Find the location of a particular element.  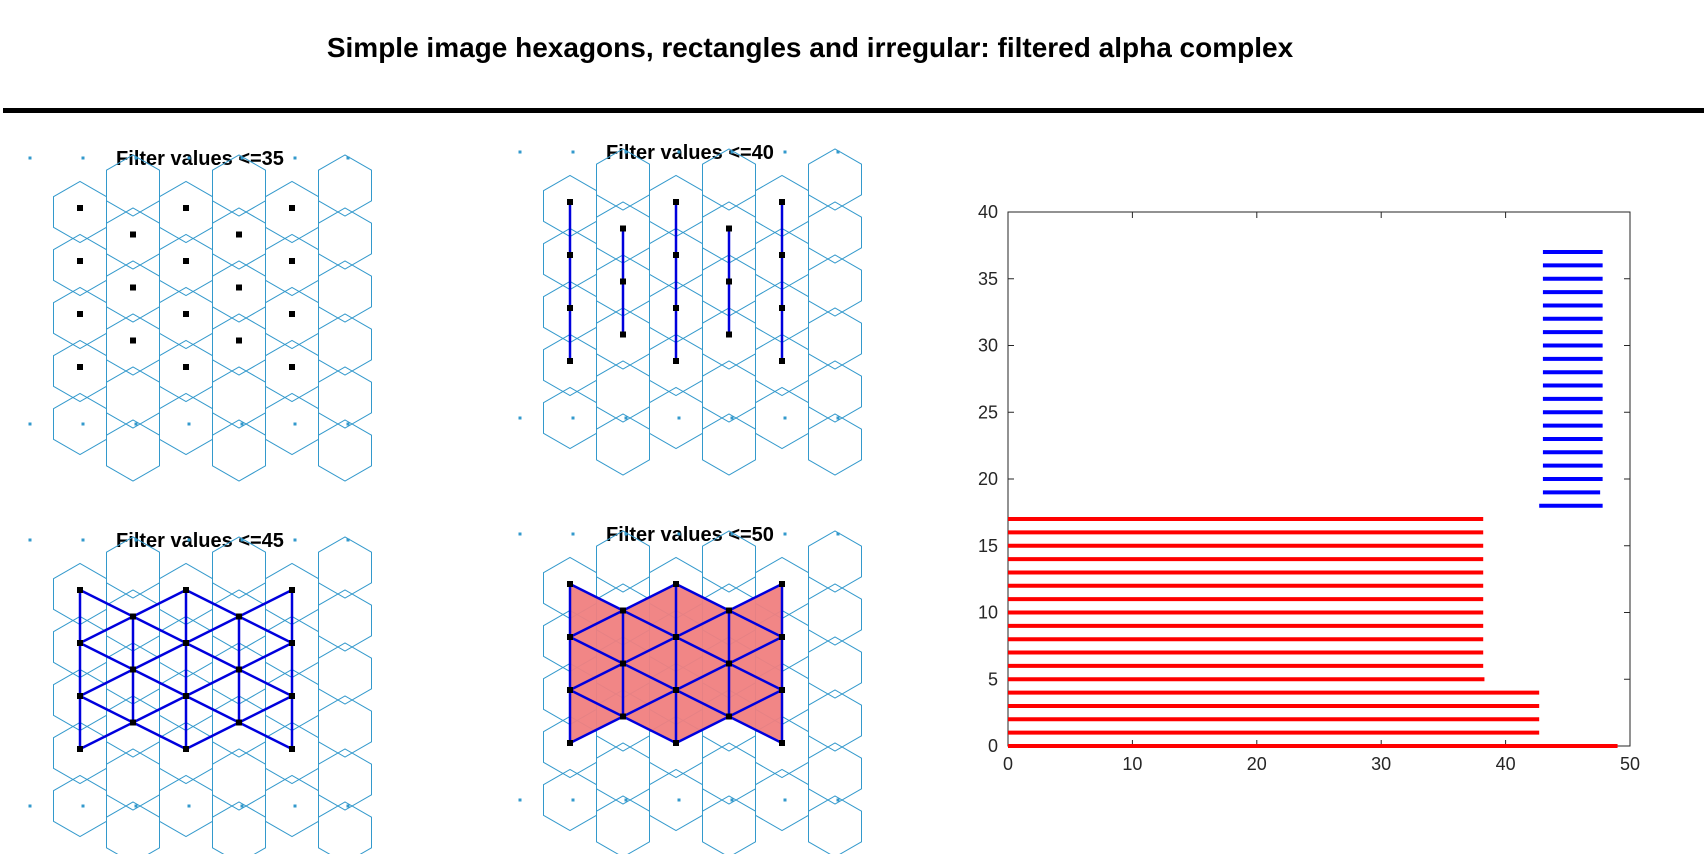

panel-filter-50: Filter values <=50 is located at coordinates (690, 688).